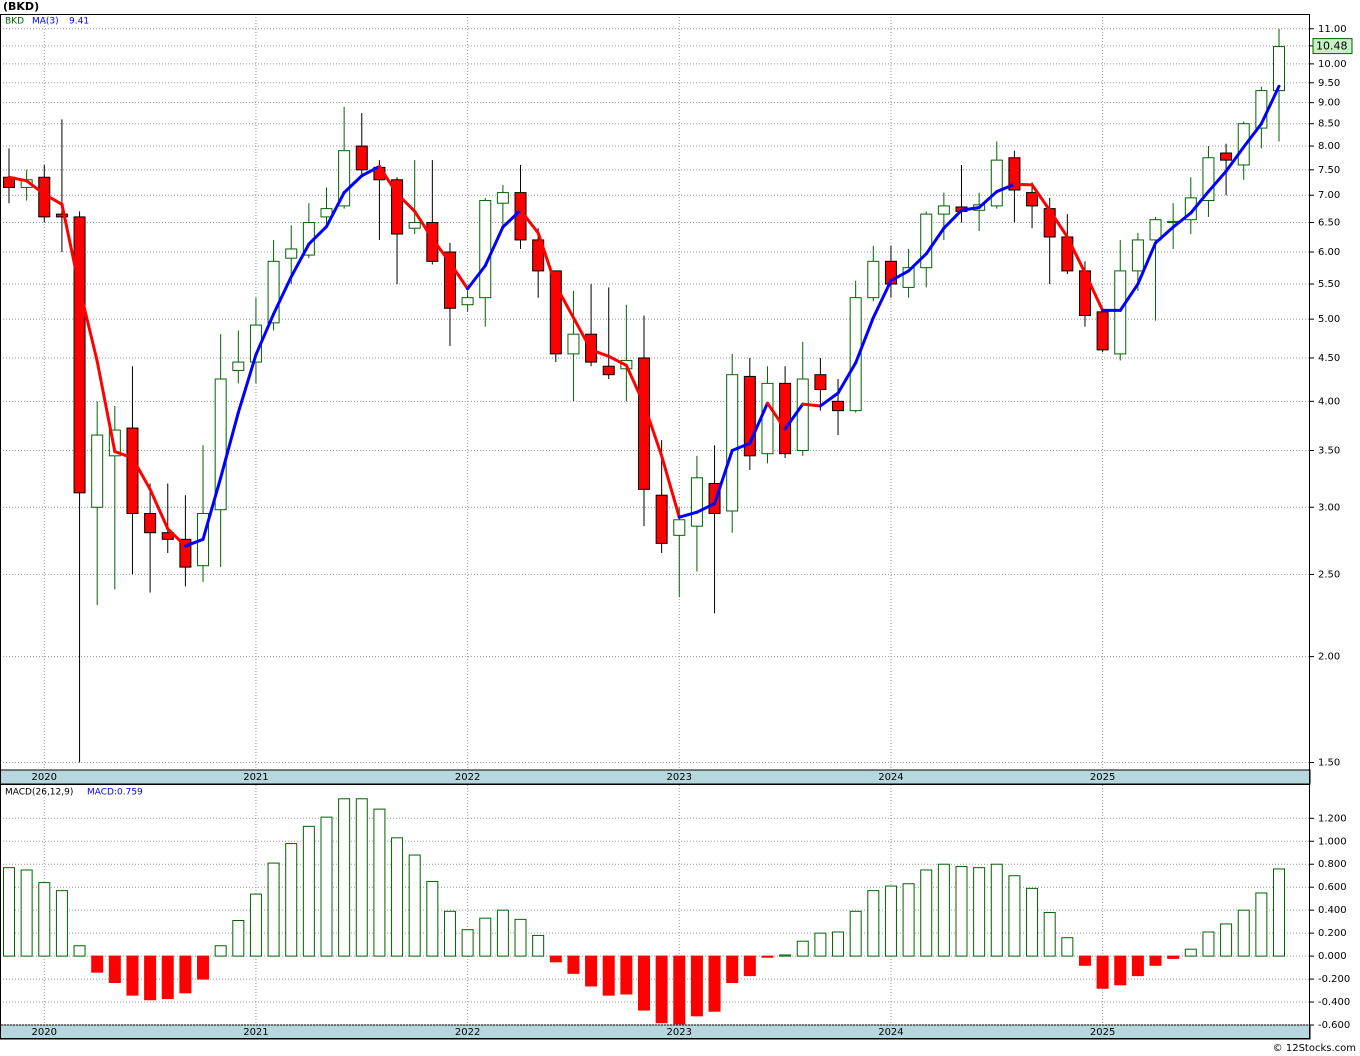 The height and width of the screenshot is (1056, 1360). I want to click on y-tick-label: 9.00, so click(1329, 103).